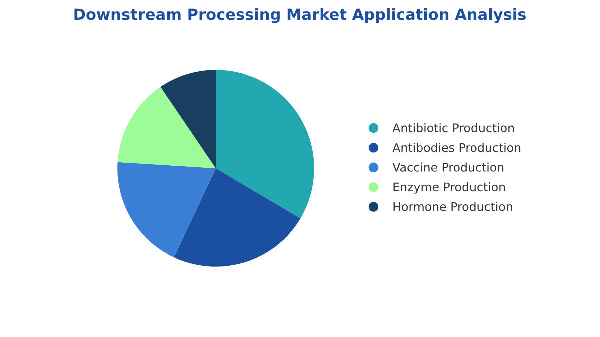  I want to click on chart-title: Downstream Processing Market Application Analysis, so click(300, 16).